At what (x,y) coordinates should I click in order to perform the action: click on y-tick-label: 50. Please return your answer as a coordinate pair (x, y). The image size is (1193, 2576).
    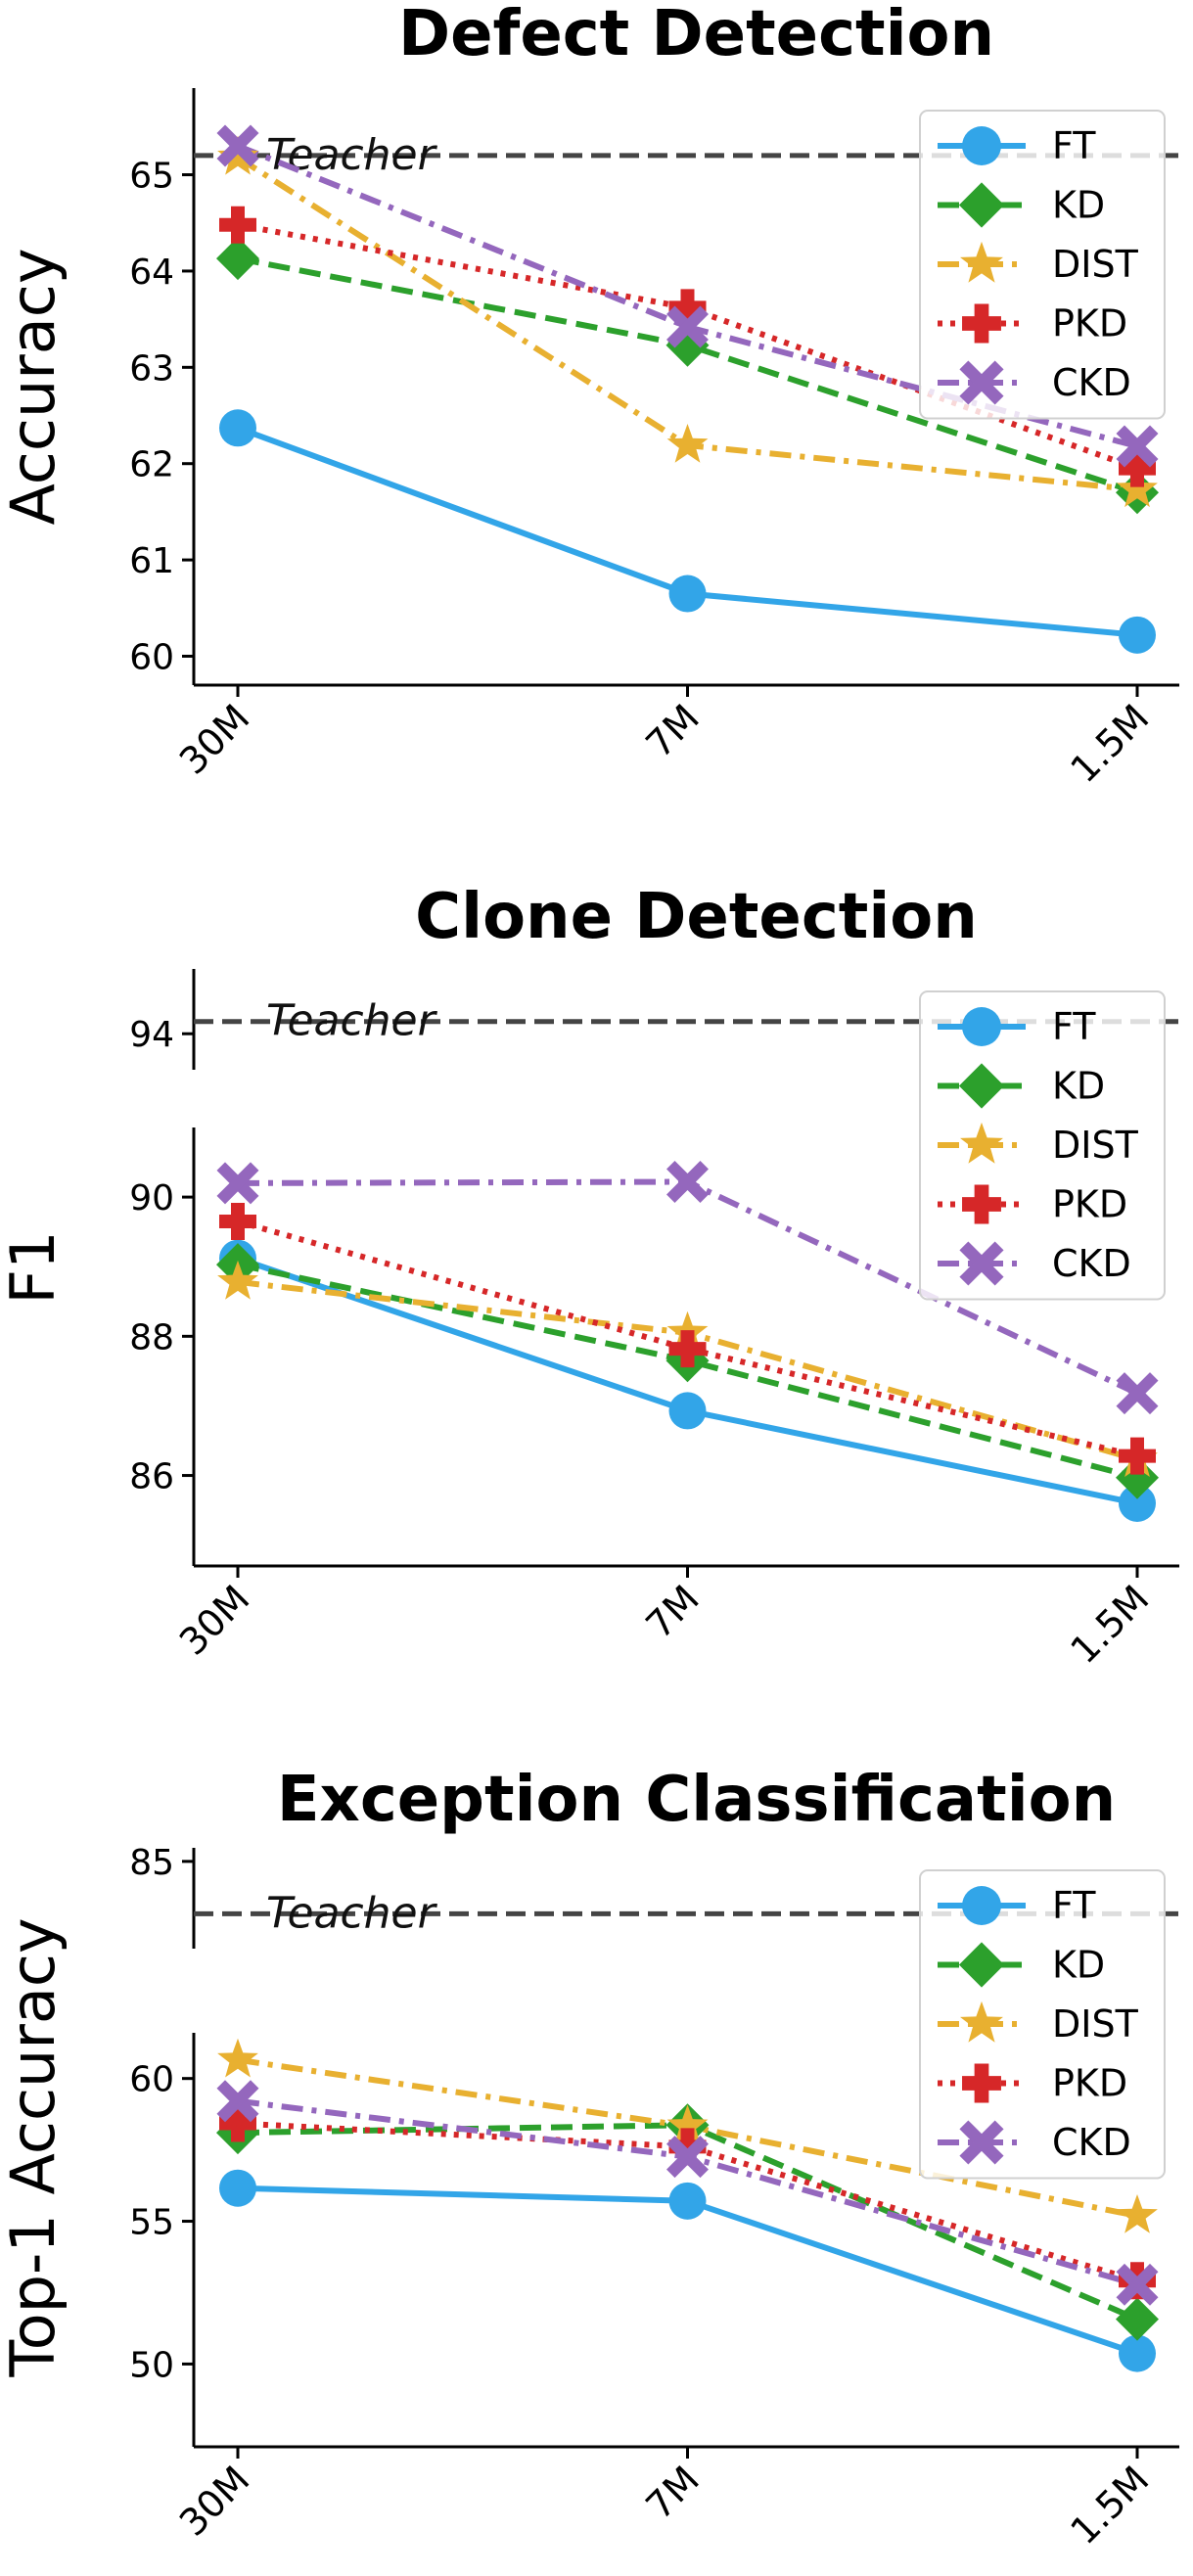
    Looking at the image, I should click on (152, 2365).